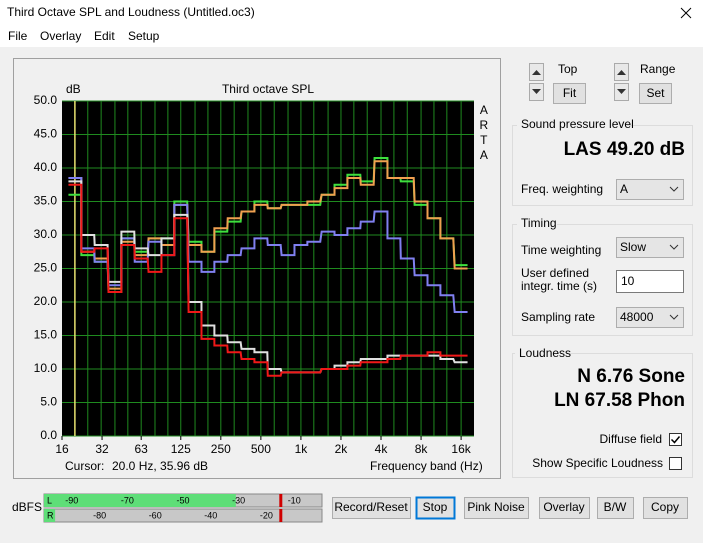 The height and width of the screenshot is (543, 703). Describe the element at coordinates (658, 69) in the screenshot. I see `range-label: Range` at that location.